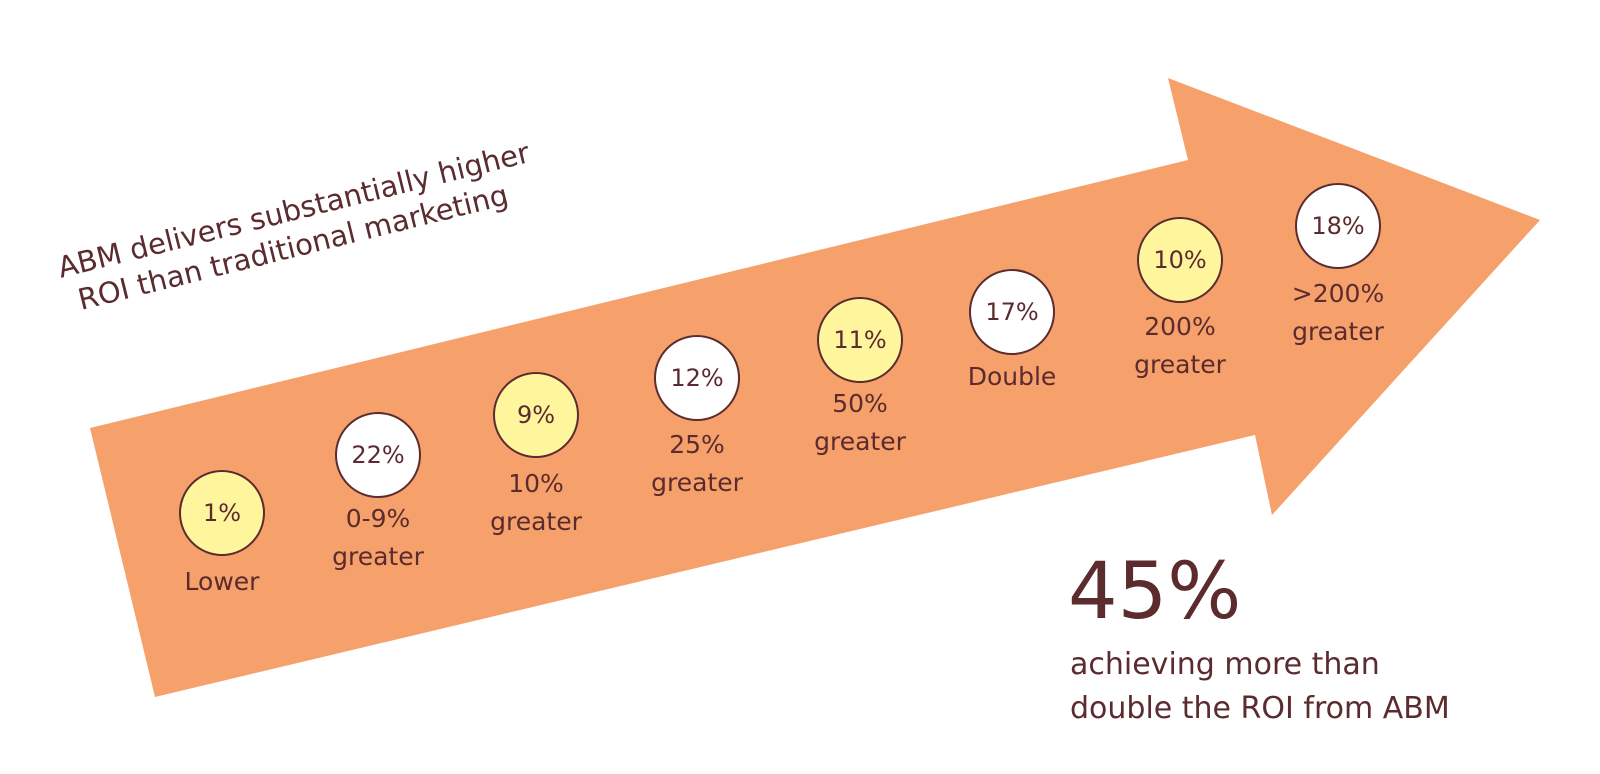 The image size is (1600, 774). I want to click on value-label: 11%, so click(859, 340).